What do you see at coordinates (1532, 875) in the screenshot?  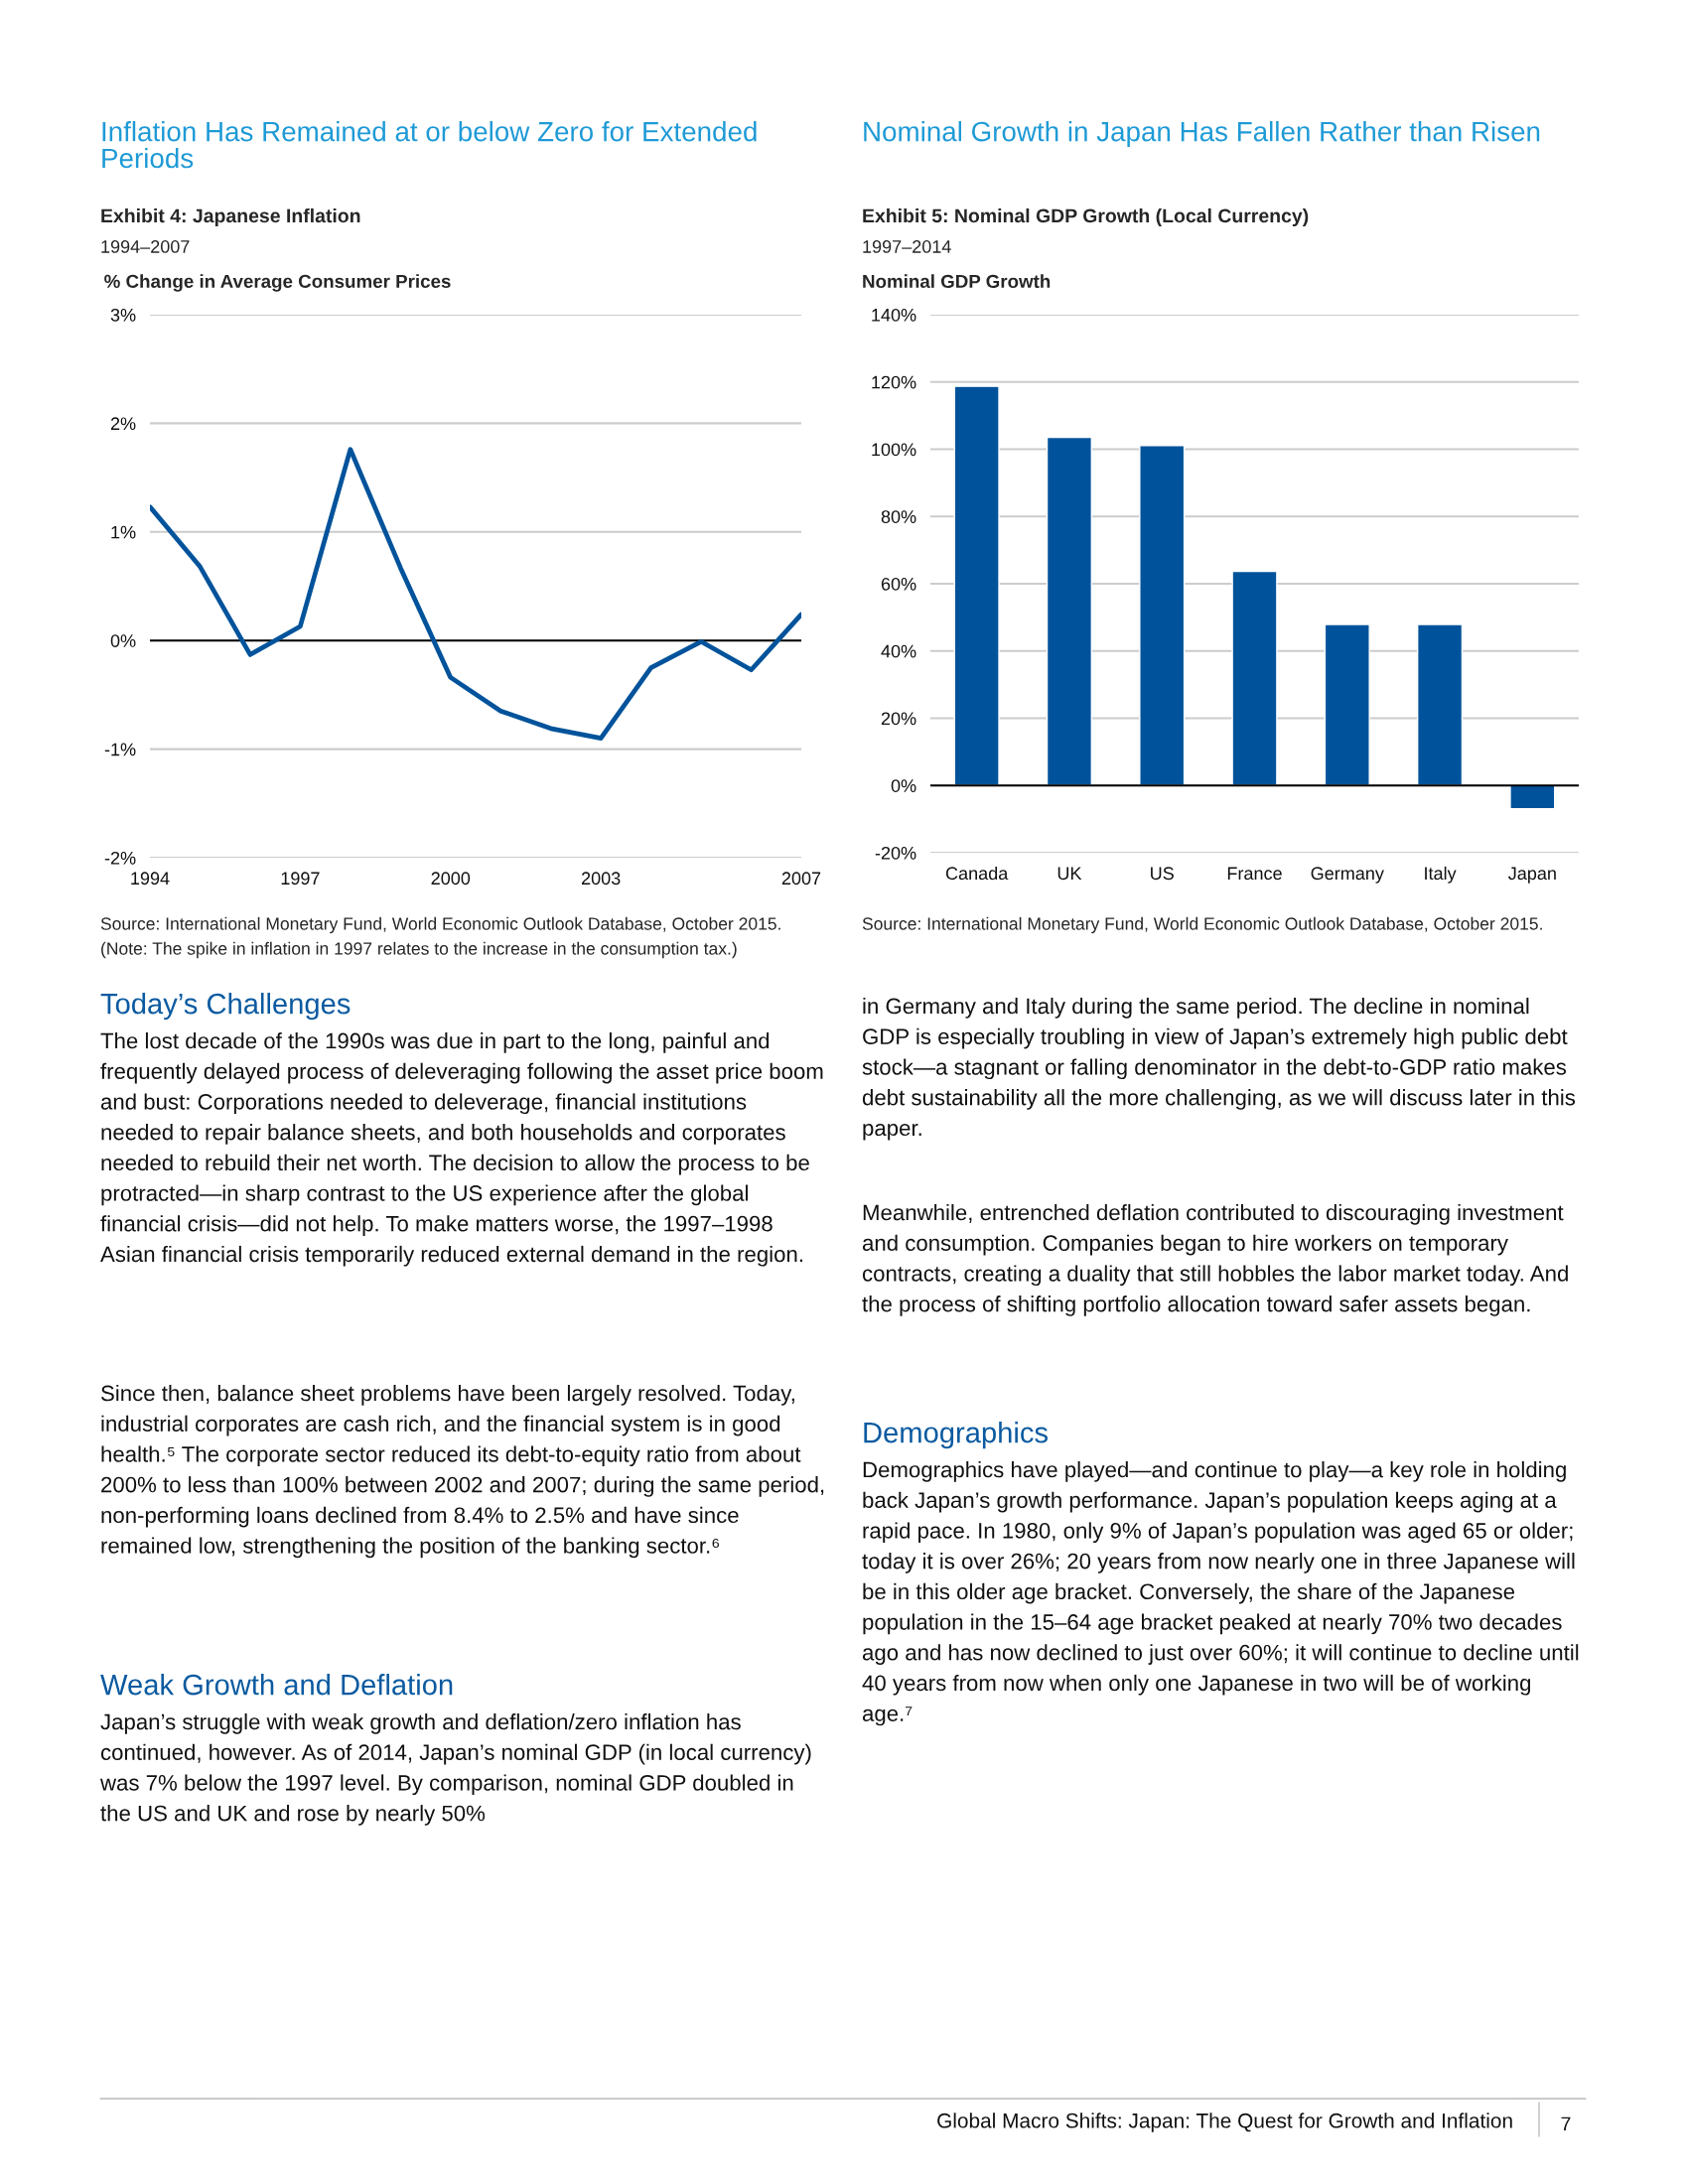 I see `x-tick-label: Japan` at bounding box center [1532, 875].